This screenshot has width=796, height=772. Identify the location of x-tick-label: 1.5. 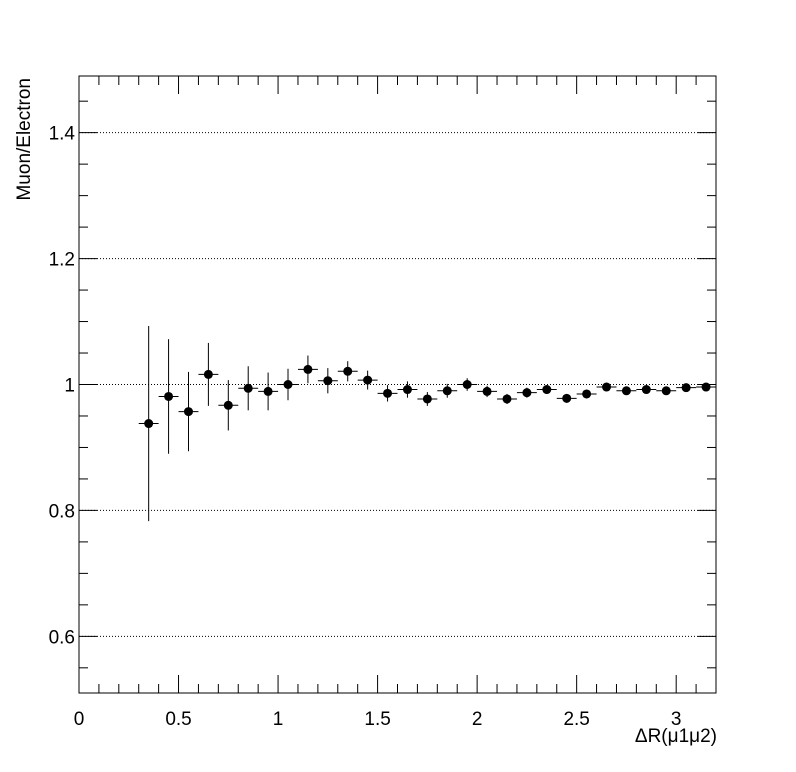
(377, 719).